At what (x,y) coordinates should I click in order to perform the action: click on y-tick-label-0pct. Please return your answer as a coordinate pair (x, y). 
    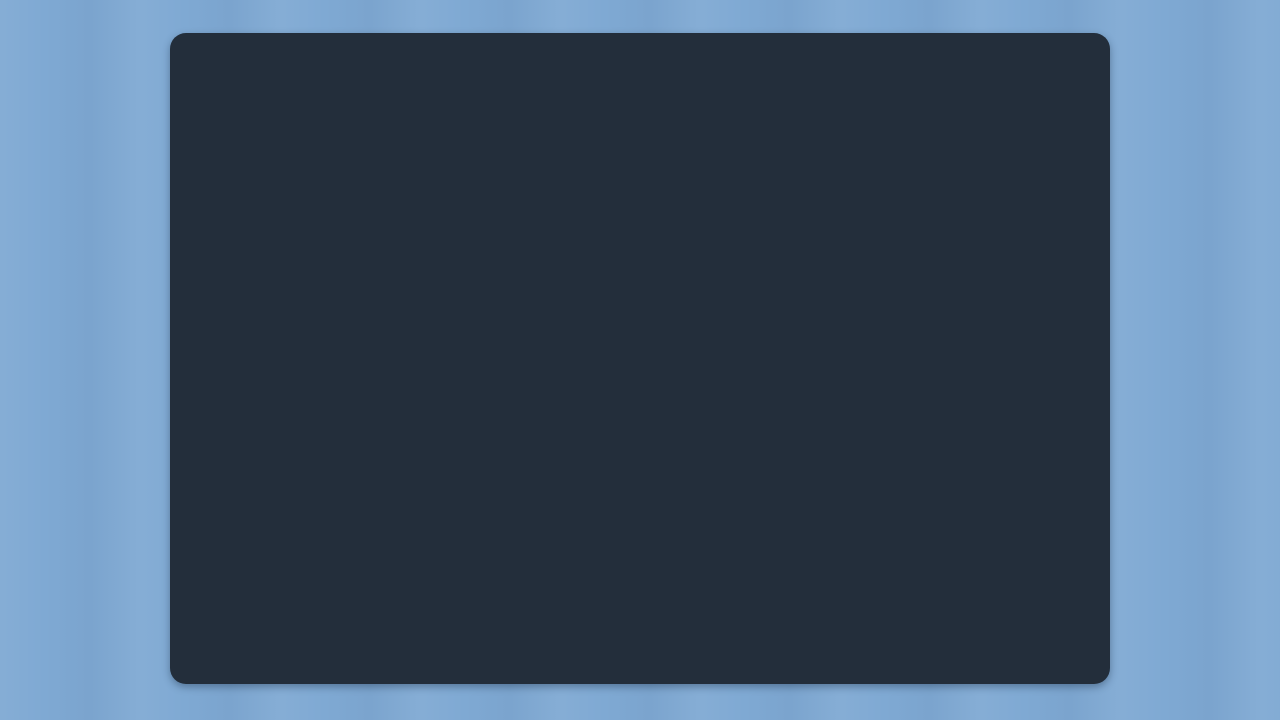
    Looking at the image, I should click on (300, 490).